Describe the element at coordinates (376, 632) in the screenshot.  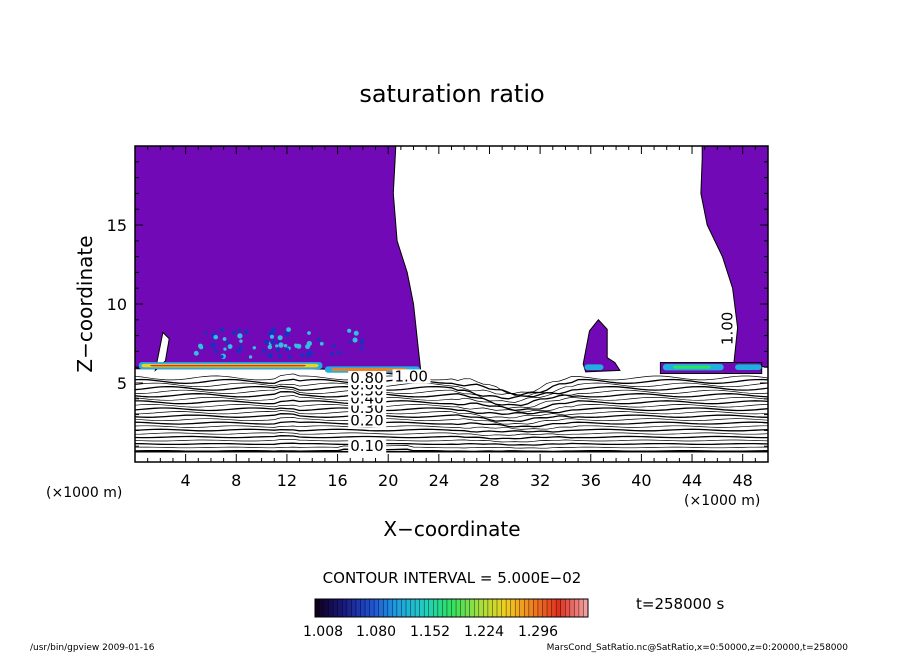
I see `colorbar-tick-label: 1.080` at that location.